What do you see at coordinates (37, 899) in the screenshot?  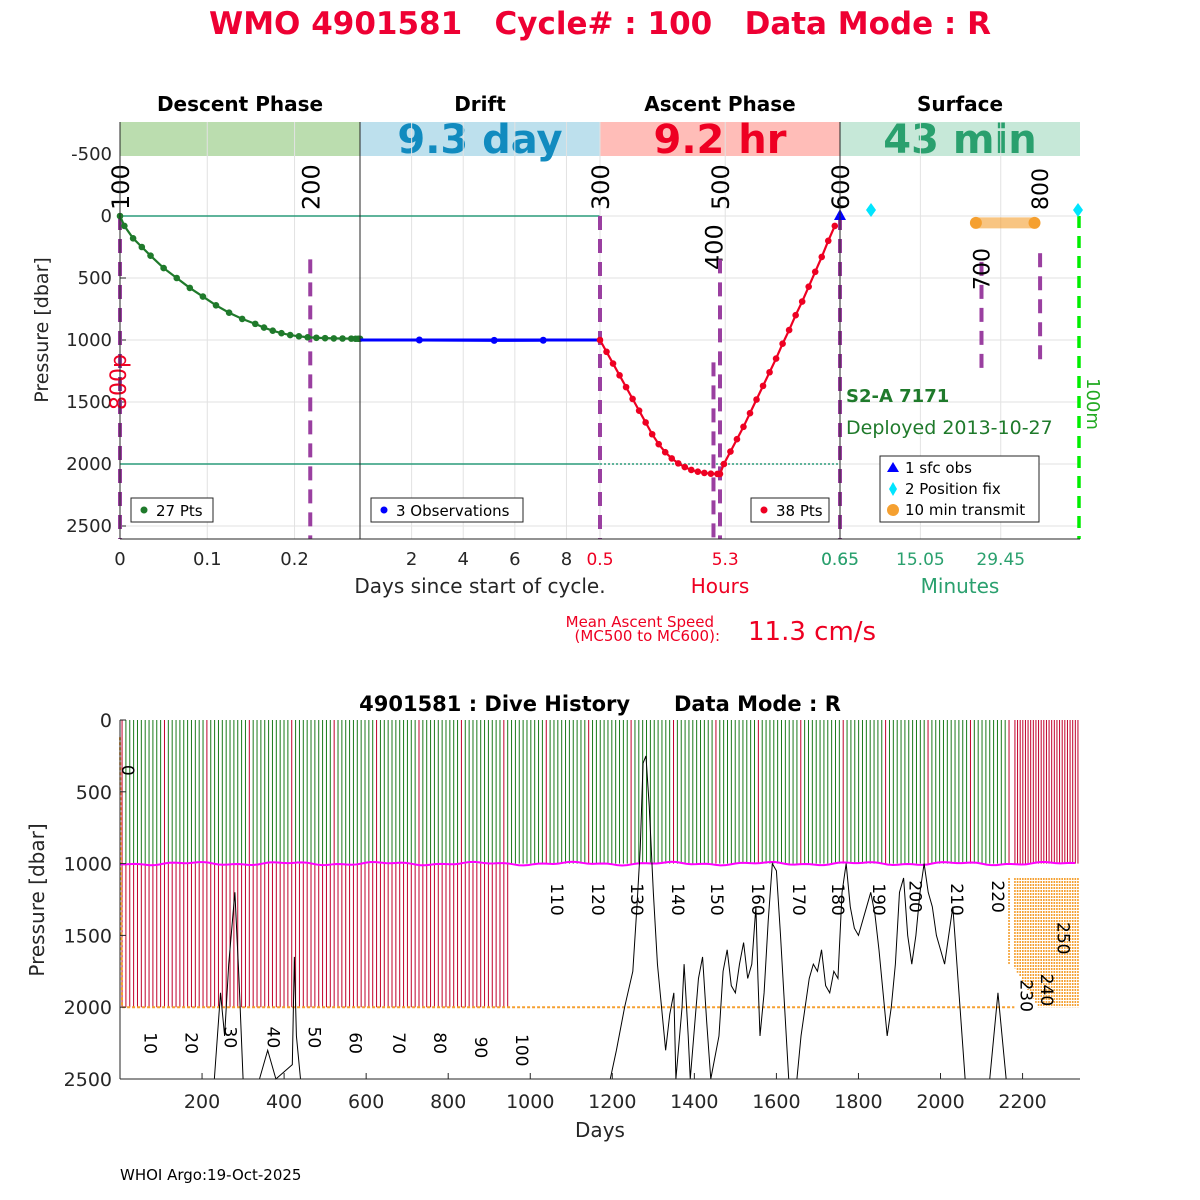 I see `y-axis-label: Pressure [dbar]` at bounding box center [37, 899].